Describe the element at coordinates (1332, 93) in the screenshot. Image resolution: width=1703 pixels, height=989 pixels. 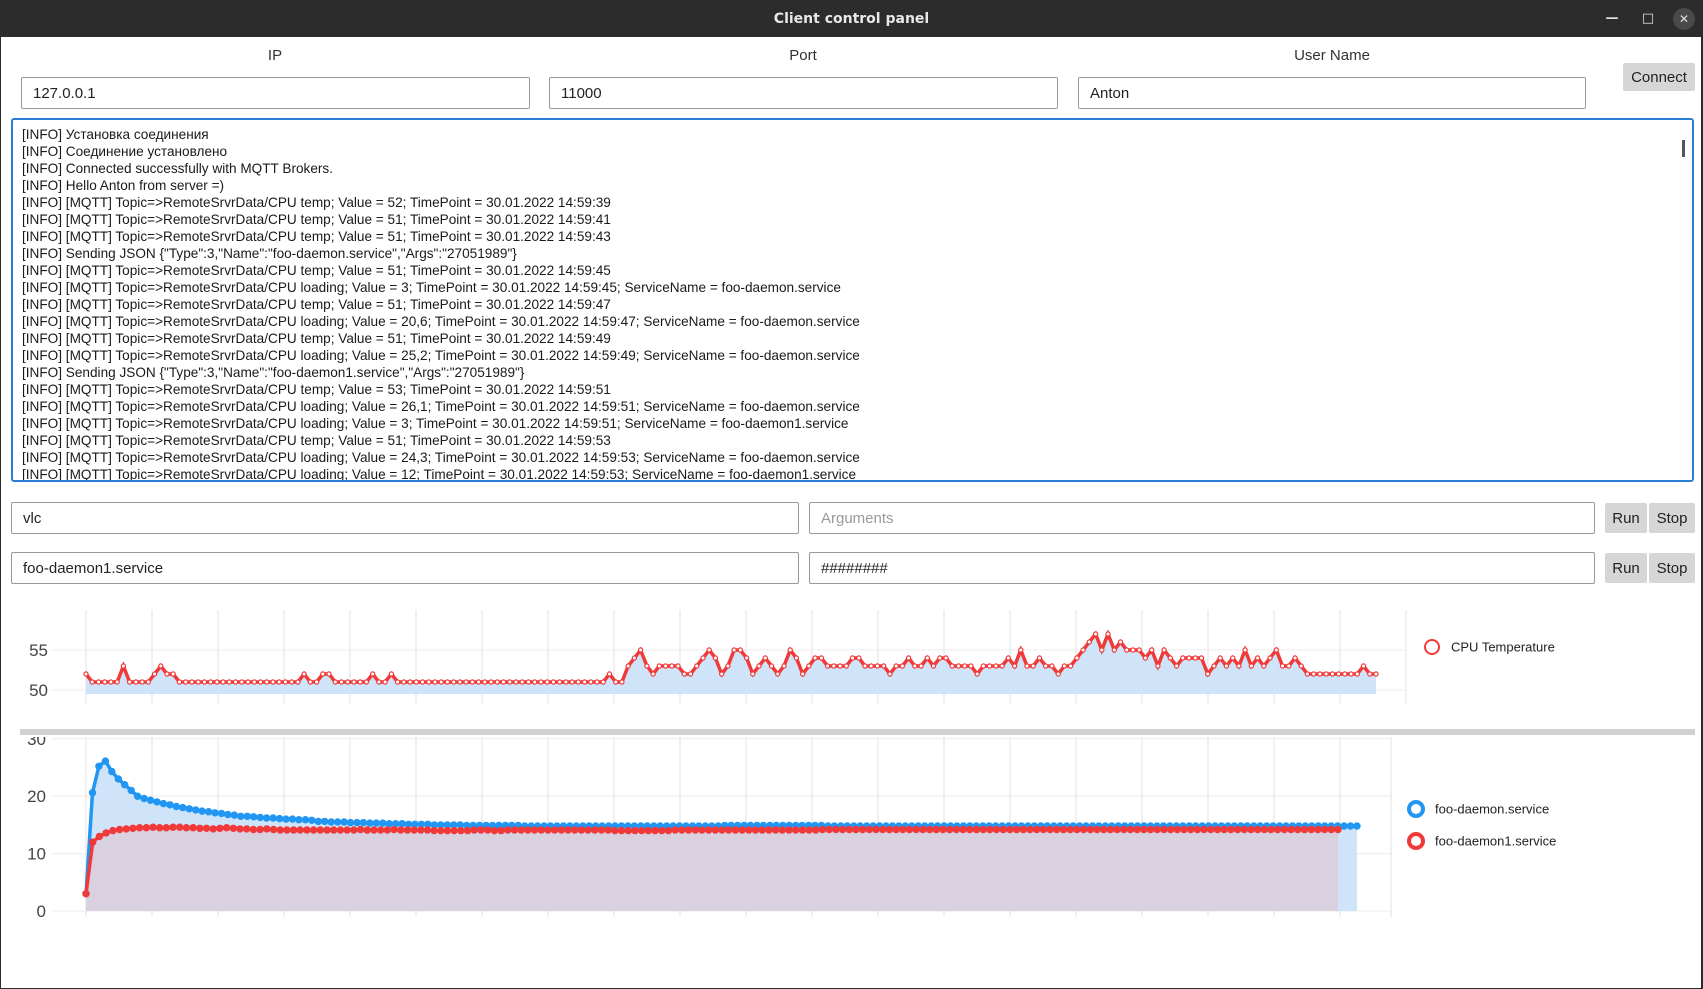
I see `user-name-field: Anton` at that location.